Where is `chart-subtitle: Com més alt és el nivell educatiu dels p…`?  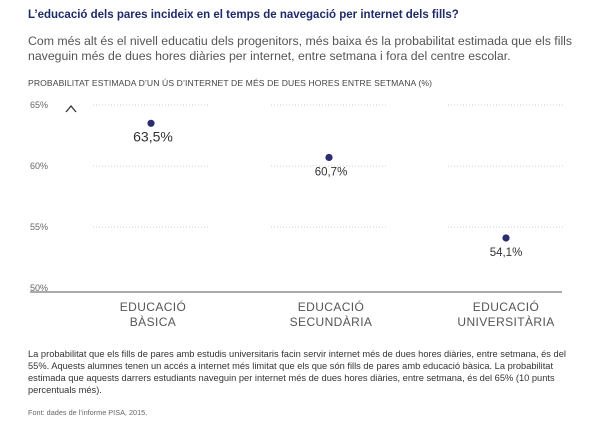
chart-subtitle: Com més alt és el nivell educatiu dels p… is located at coordinates (300, 48).